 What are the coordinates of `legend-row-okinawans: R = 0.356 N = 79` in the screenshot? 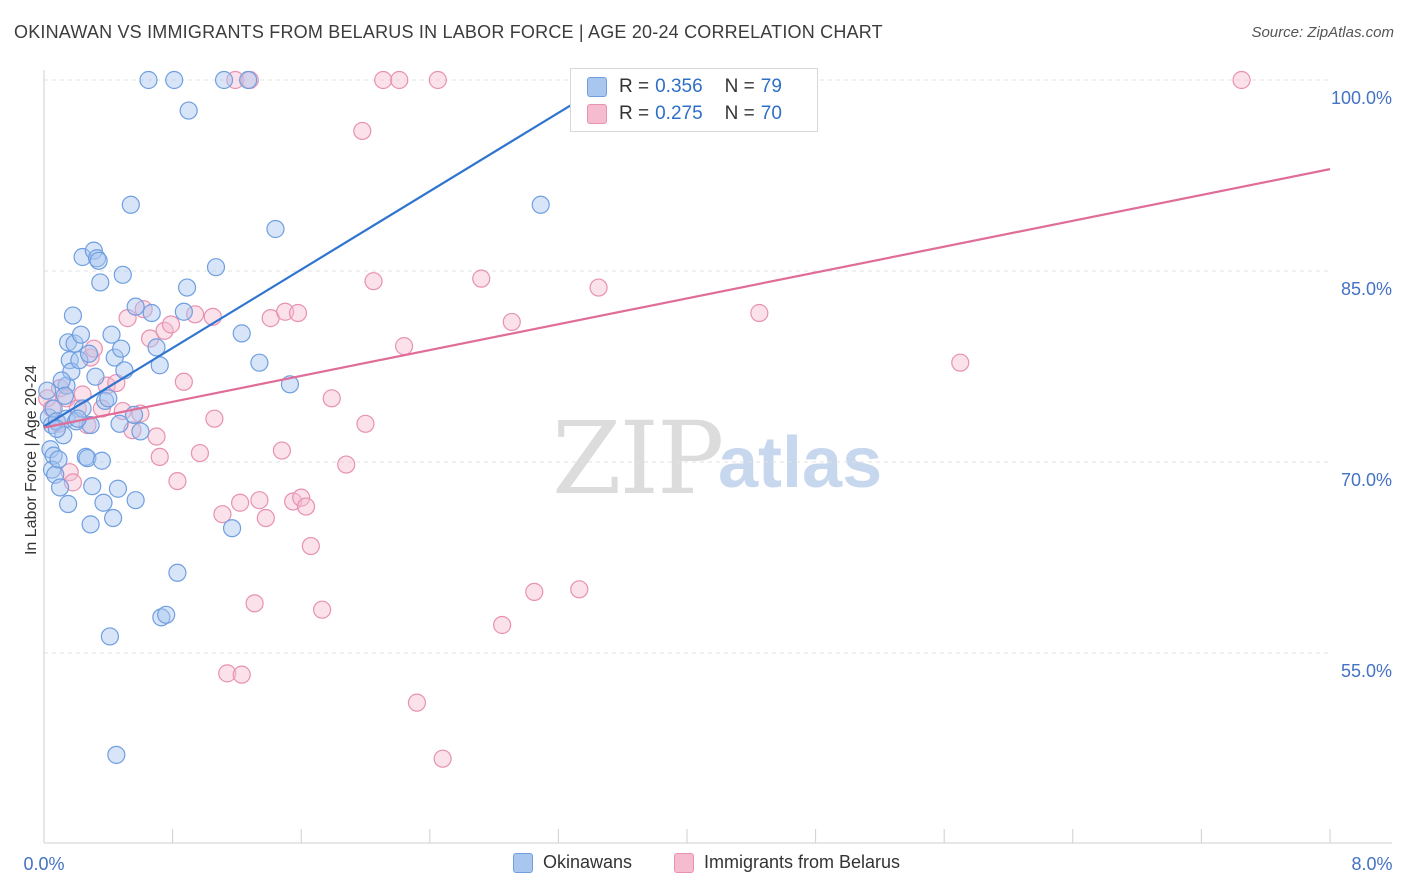 It's located at (684, 87).